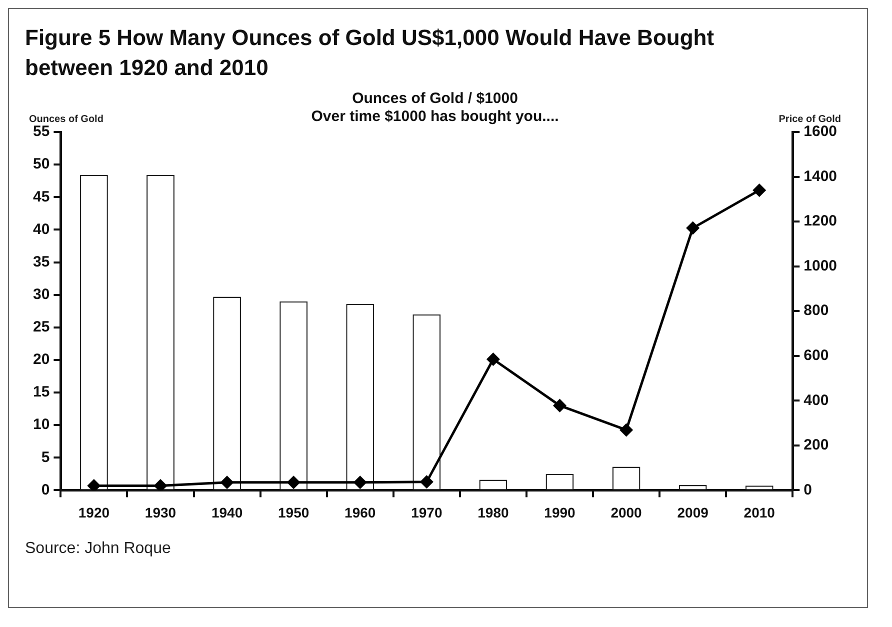  What do you see at coordinates (816, 311) in the screenshot?
I see `y2-tick-label: 800` at bounding box center [816, 311].